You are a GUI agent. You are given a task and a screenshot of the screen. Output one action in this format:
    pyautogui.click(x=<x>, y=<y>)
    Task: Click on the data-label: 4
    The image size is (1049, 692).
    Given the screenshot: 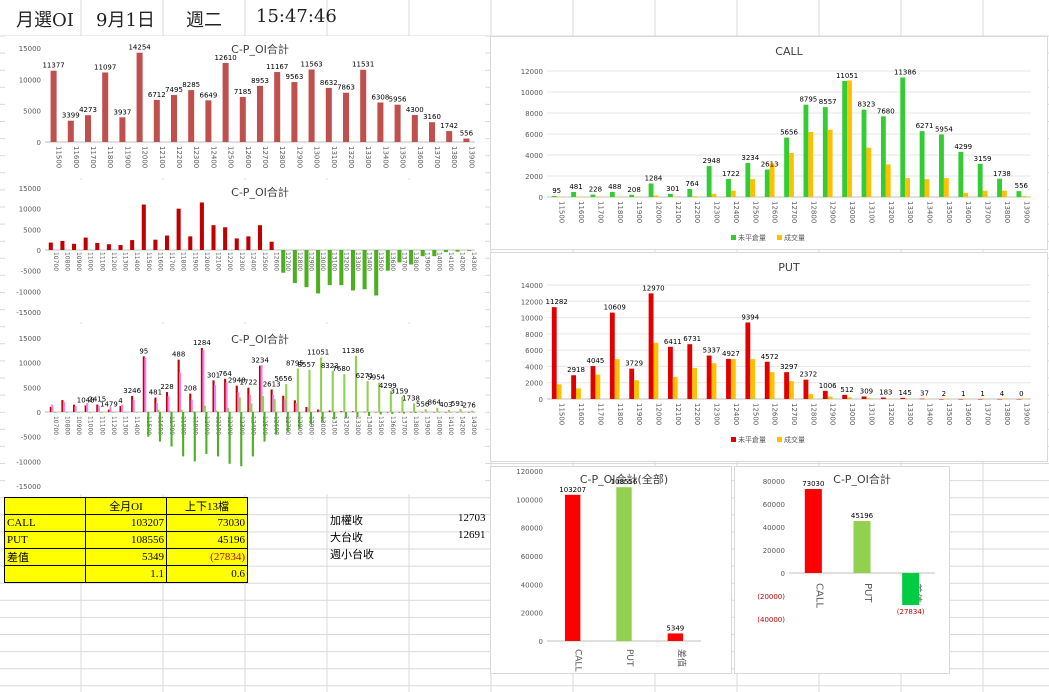 What is the action you would take?
    pyautogui.click(x=1002, y=394)
    